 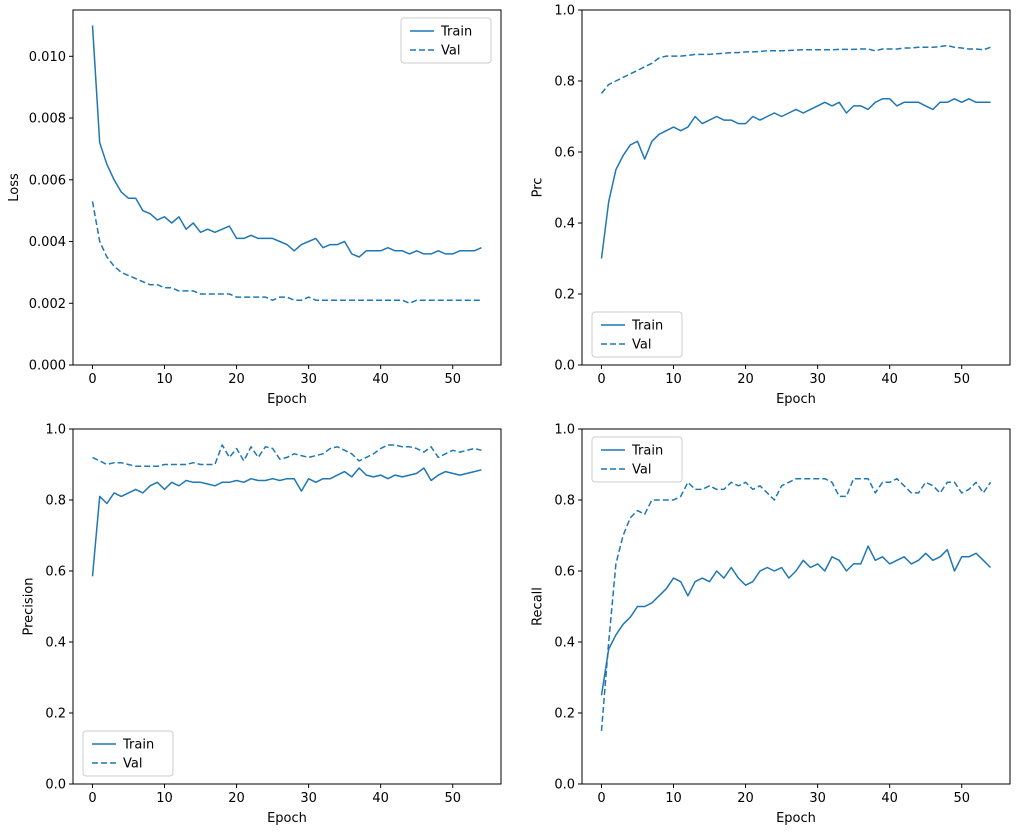 What do you see at coordinates (47, 119) in the screenshot?
I see `y-tick-label: 0.008` at bounding box center [47, 119].